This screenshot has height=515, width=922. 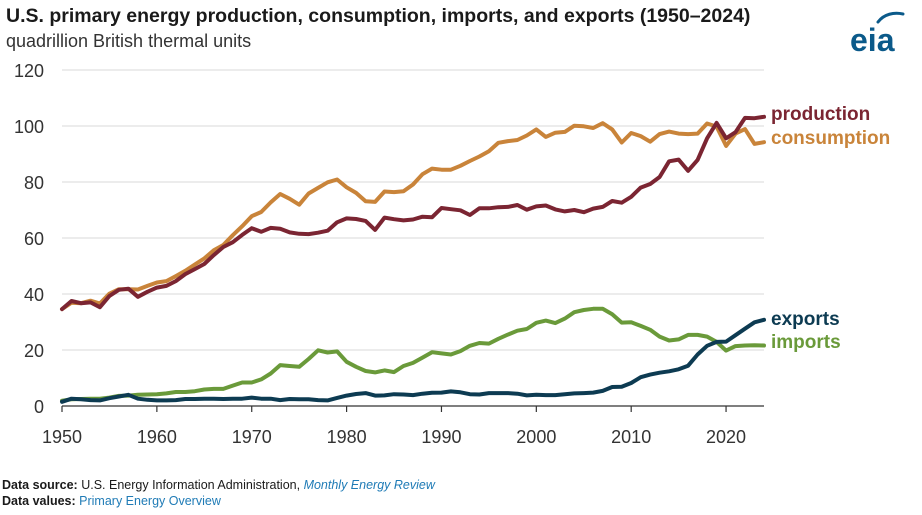 I want to click on imports-label: imports, so click(x=806, y=342).